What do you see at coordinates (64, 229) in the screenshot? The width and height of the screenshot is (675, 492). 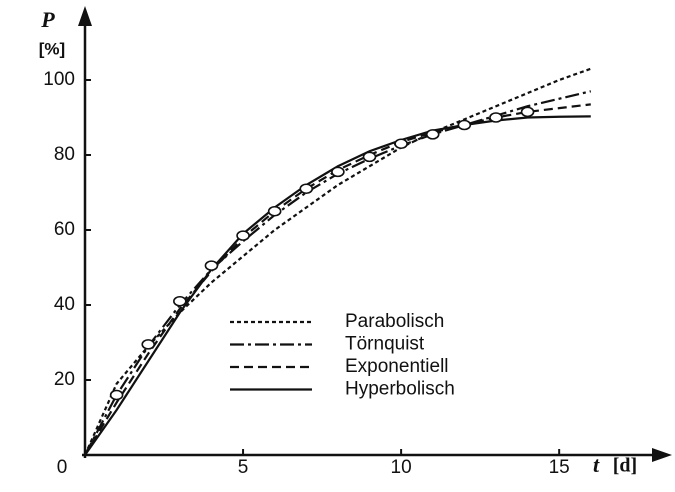 I see `y-tick-label: 60` at bounding box center [64, 229].